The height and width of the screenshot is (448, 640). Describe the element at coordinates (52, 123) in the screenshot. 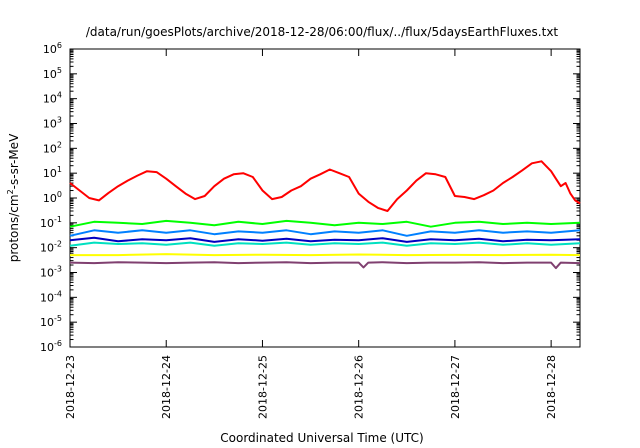

I see `y-tick-label: 10³` at that location.